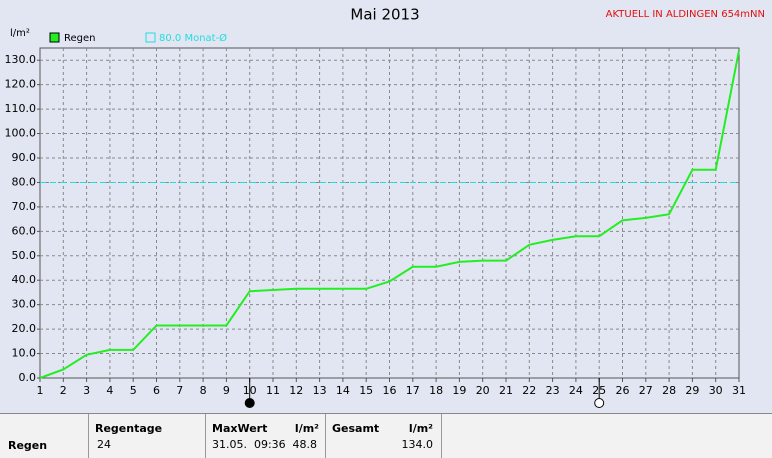 The height and width of the screenshot is (458, 772). What do you see at coordinates (343, 390) in the screenshot?
I see `x-tick-label: 14` at bounding box center [343, 390].